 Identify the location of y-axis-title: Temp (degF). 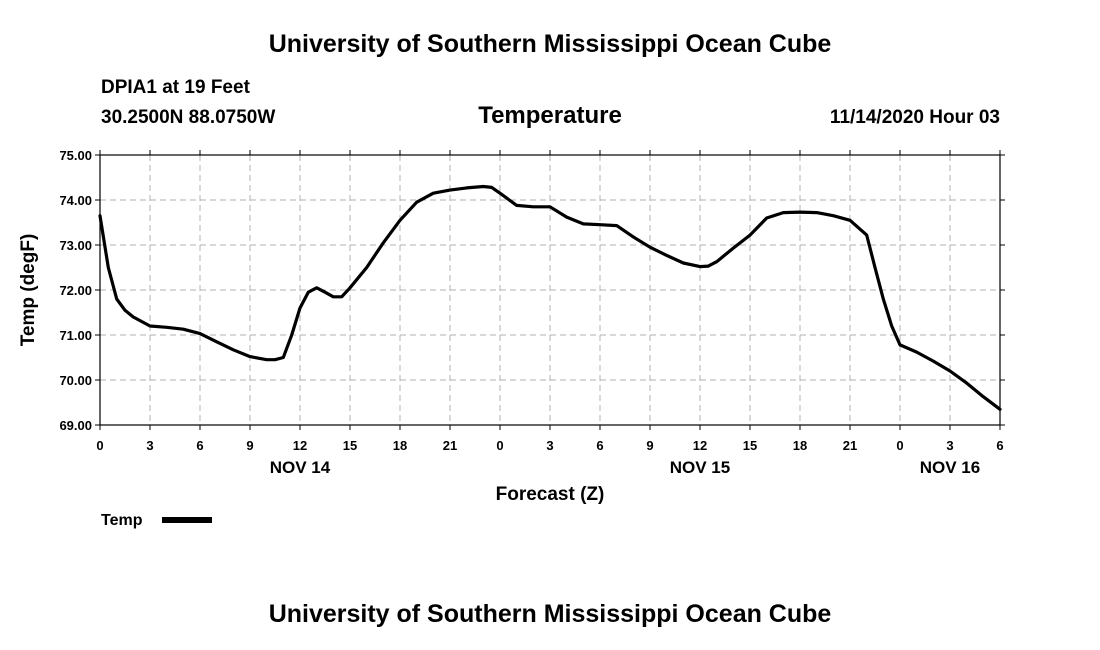
(28, 290).